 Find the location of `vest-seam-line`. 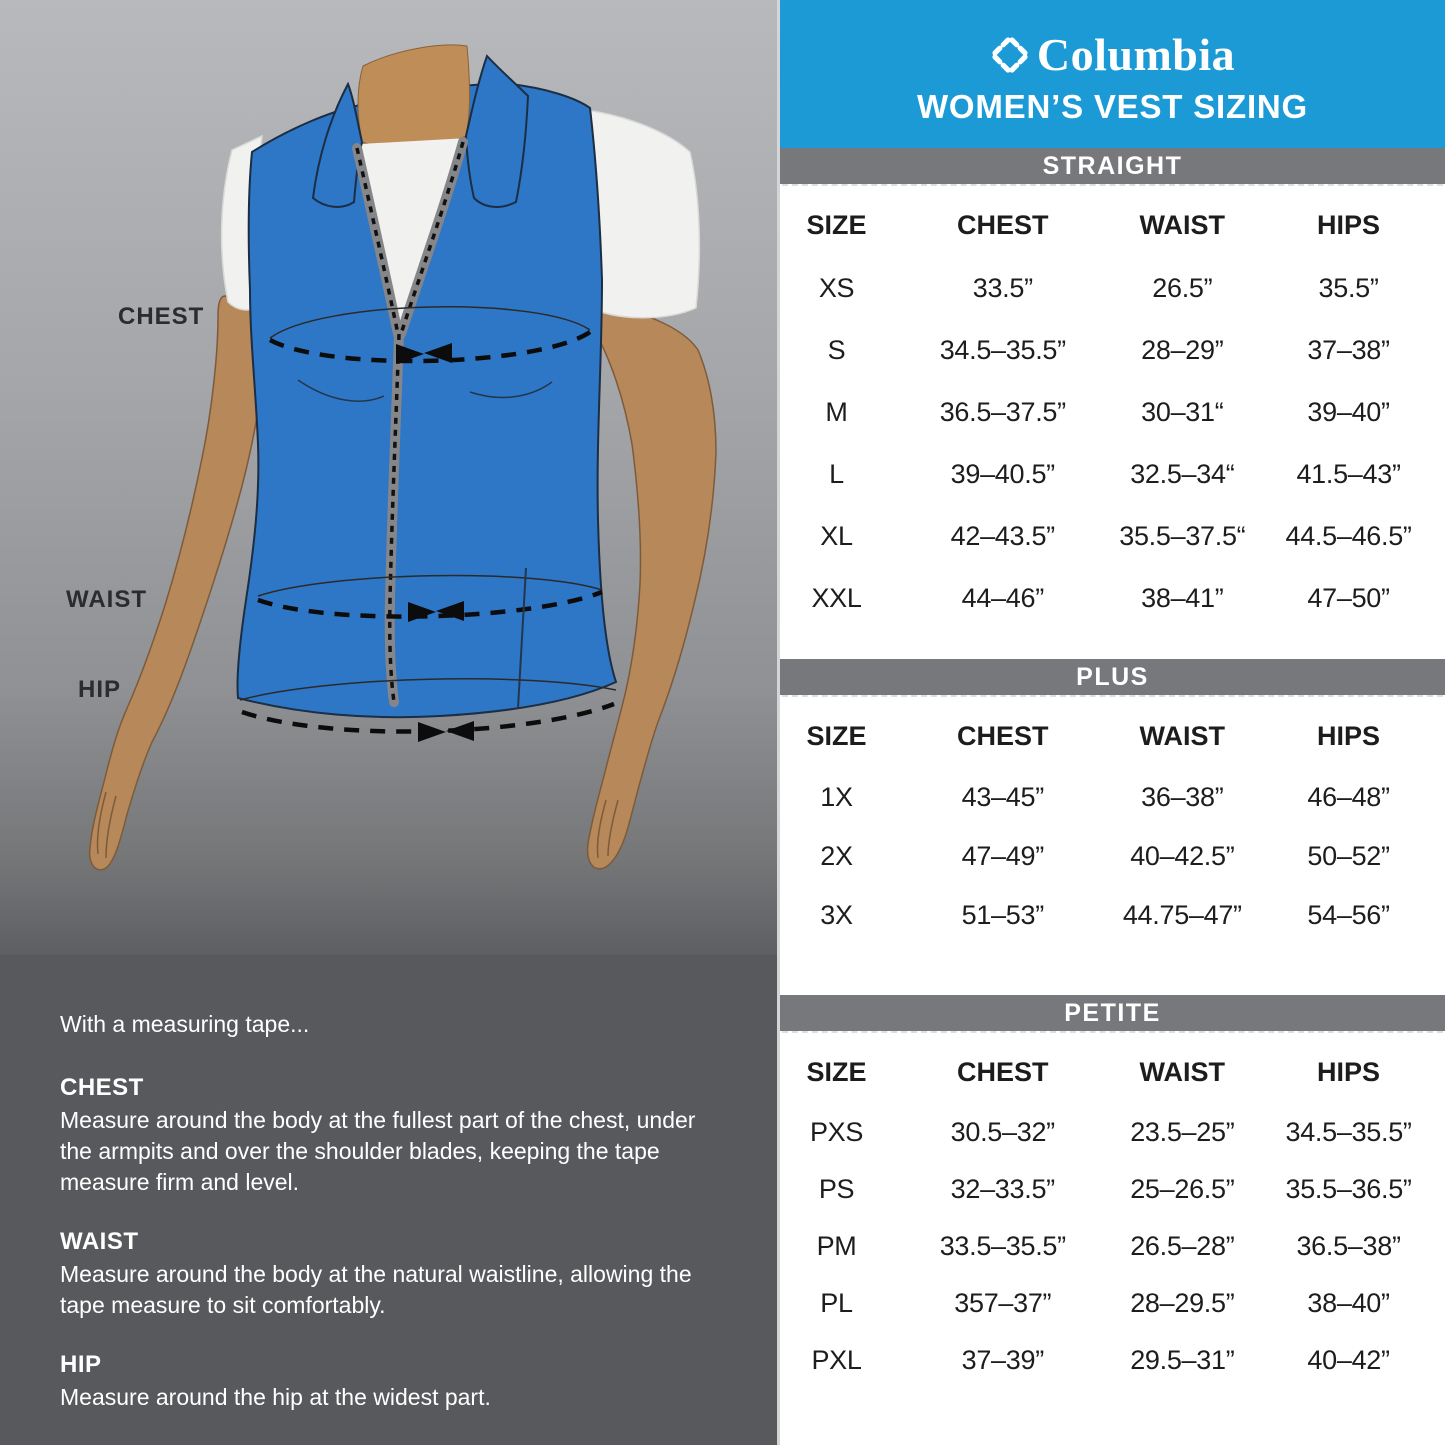

vest-seam-line is located at coordinates (522, 638).